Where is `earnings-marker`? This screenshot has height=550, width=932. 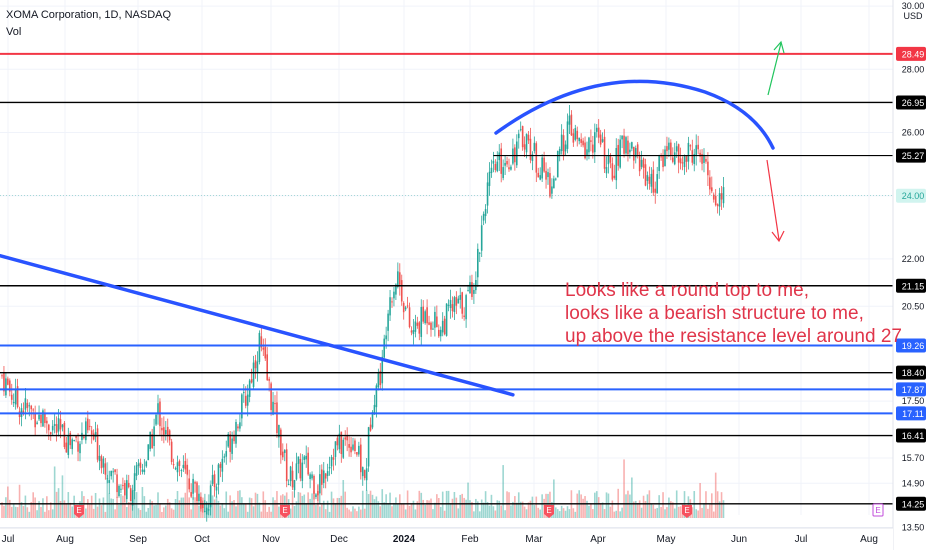
earnings-marker is located at coordinates (549, 511).